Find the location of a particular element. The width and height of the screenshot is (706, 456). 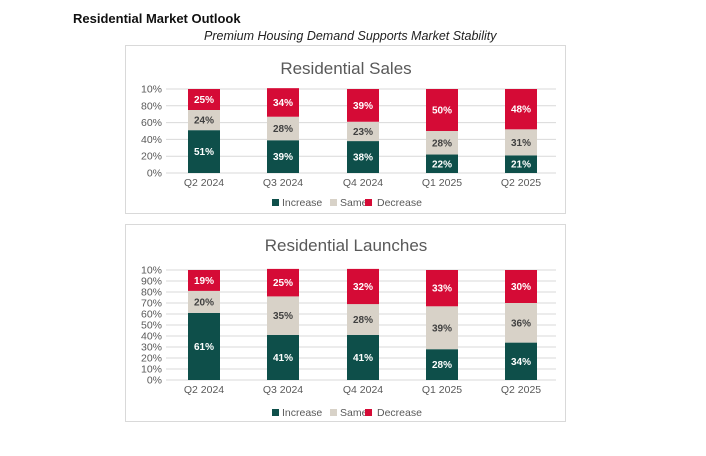

data-label-increase: 39% is located at coordinates (283, 157).